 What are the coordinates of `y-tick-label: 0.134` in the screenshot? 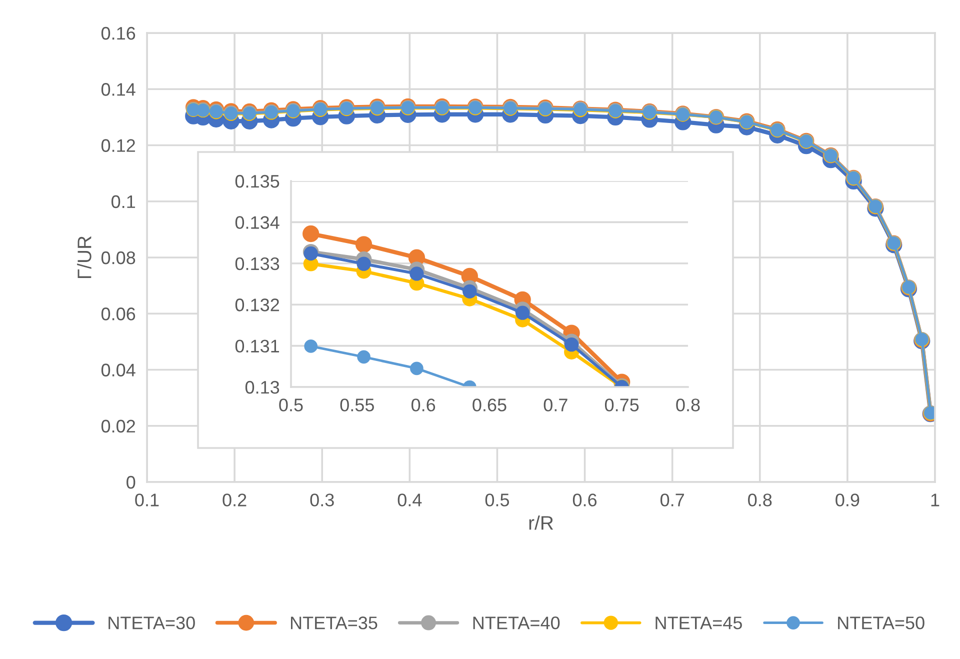 It's located at (257, 222).